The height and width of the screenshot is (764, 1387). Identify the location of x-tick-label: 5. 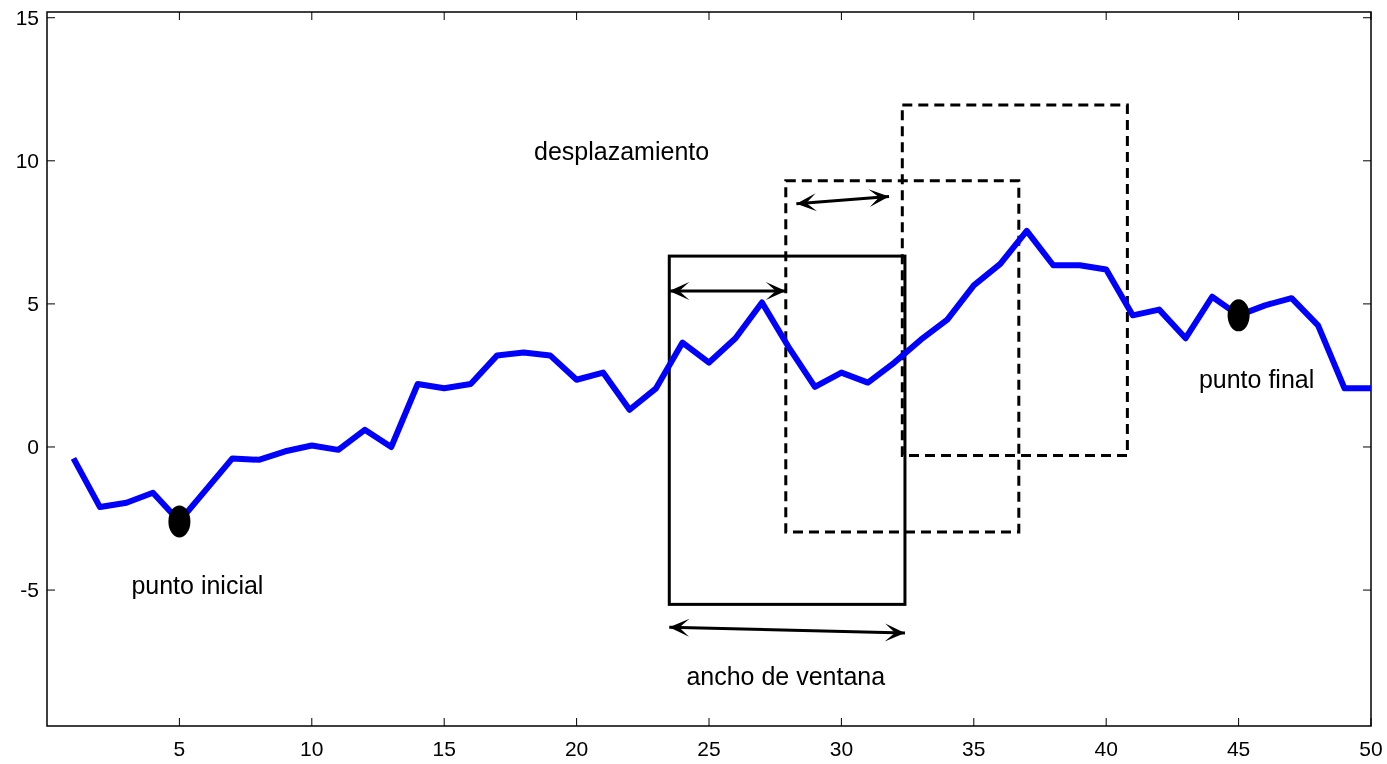
(179, 748).